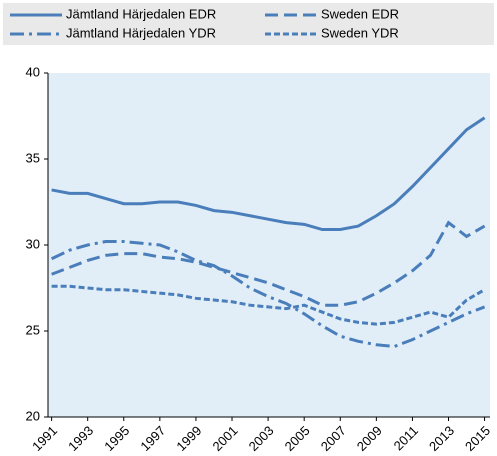 The image size is (497, 456). What do you see at coordinates (225, 438) in the screenshot?
I see `x-tick-label: 2001` at bounding box center [225, 438].